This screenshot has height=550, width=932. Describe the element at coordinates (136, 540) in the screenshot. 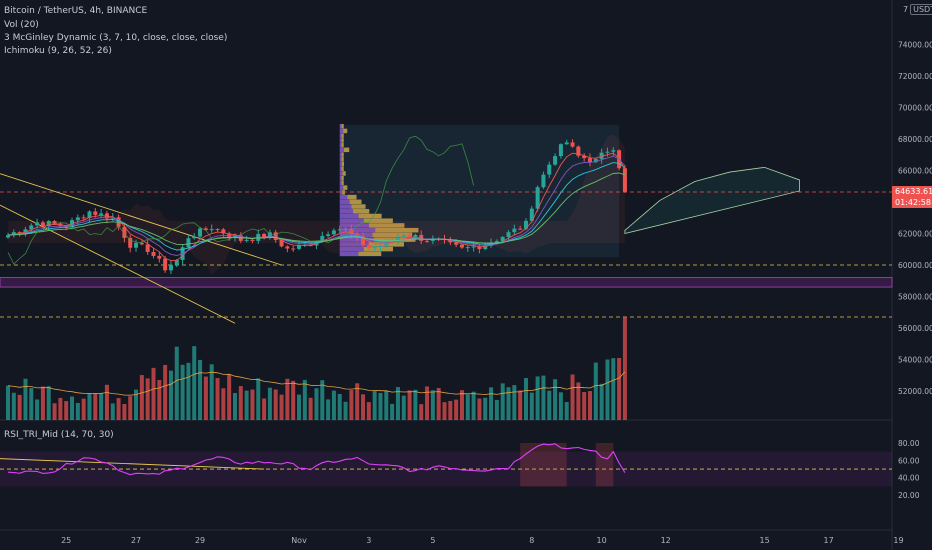

I see `time-tick: 27` at that location.